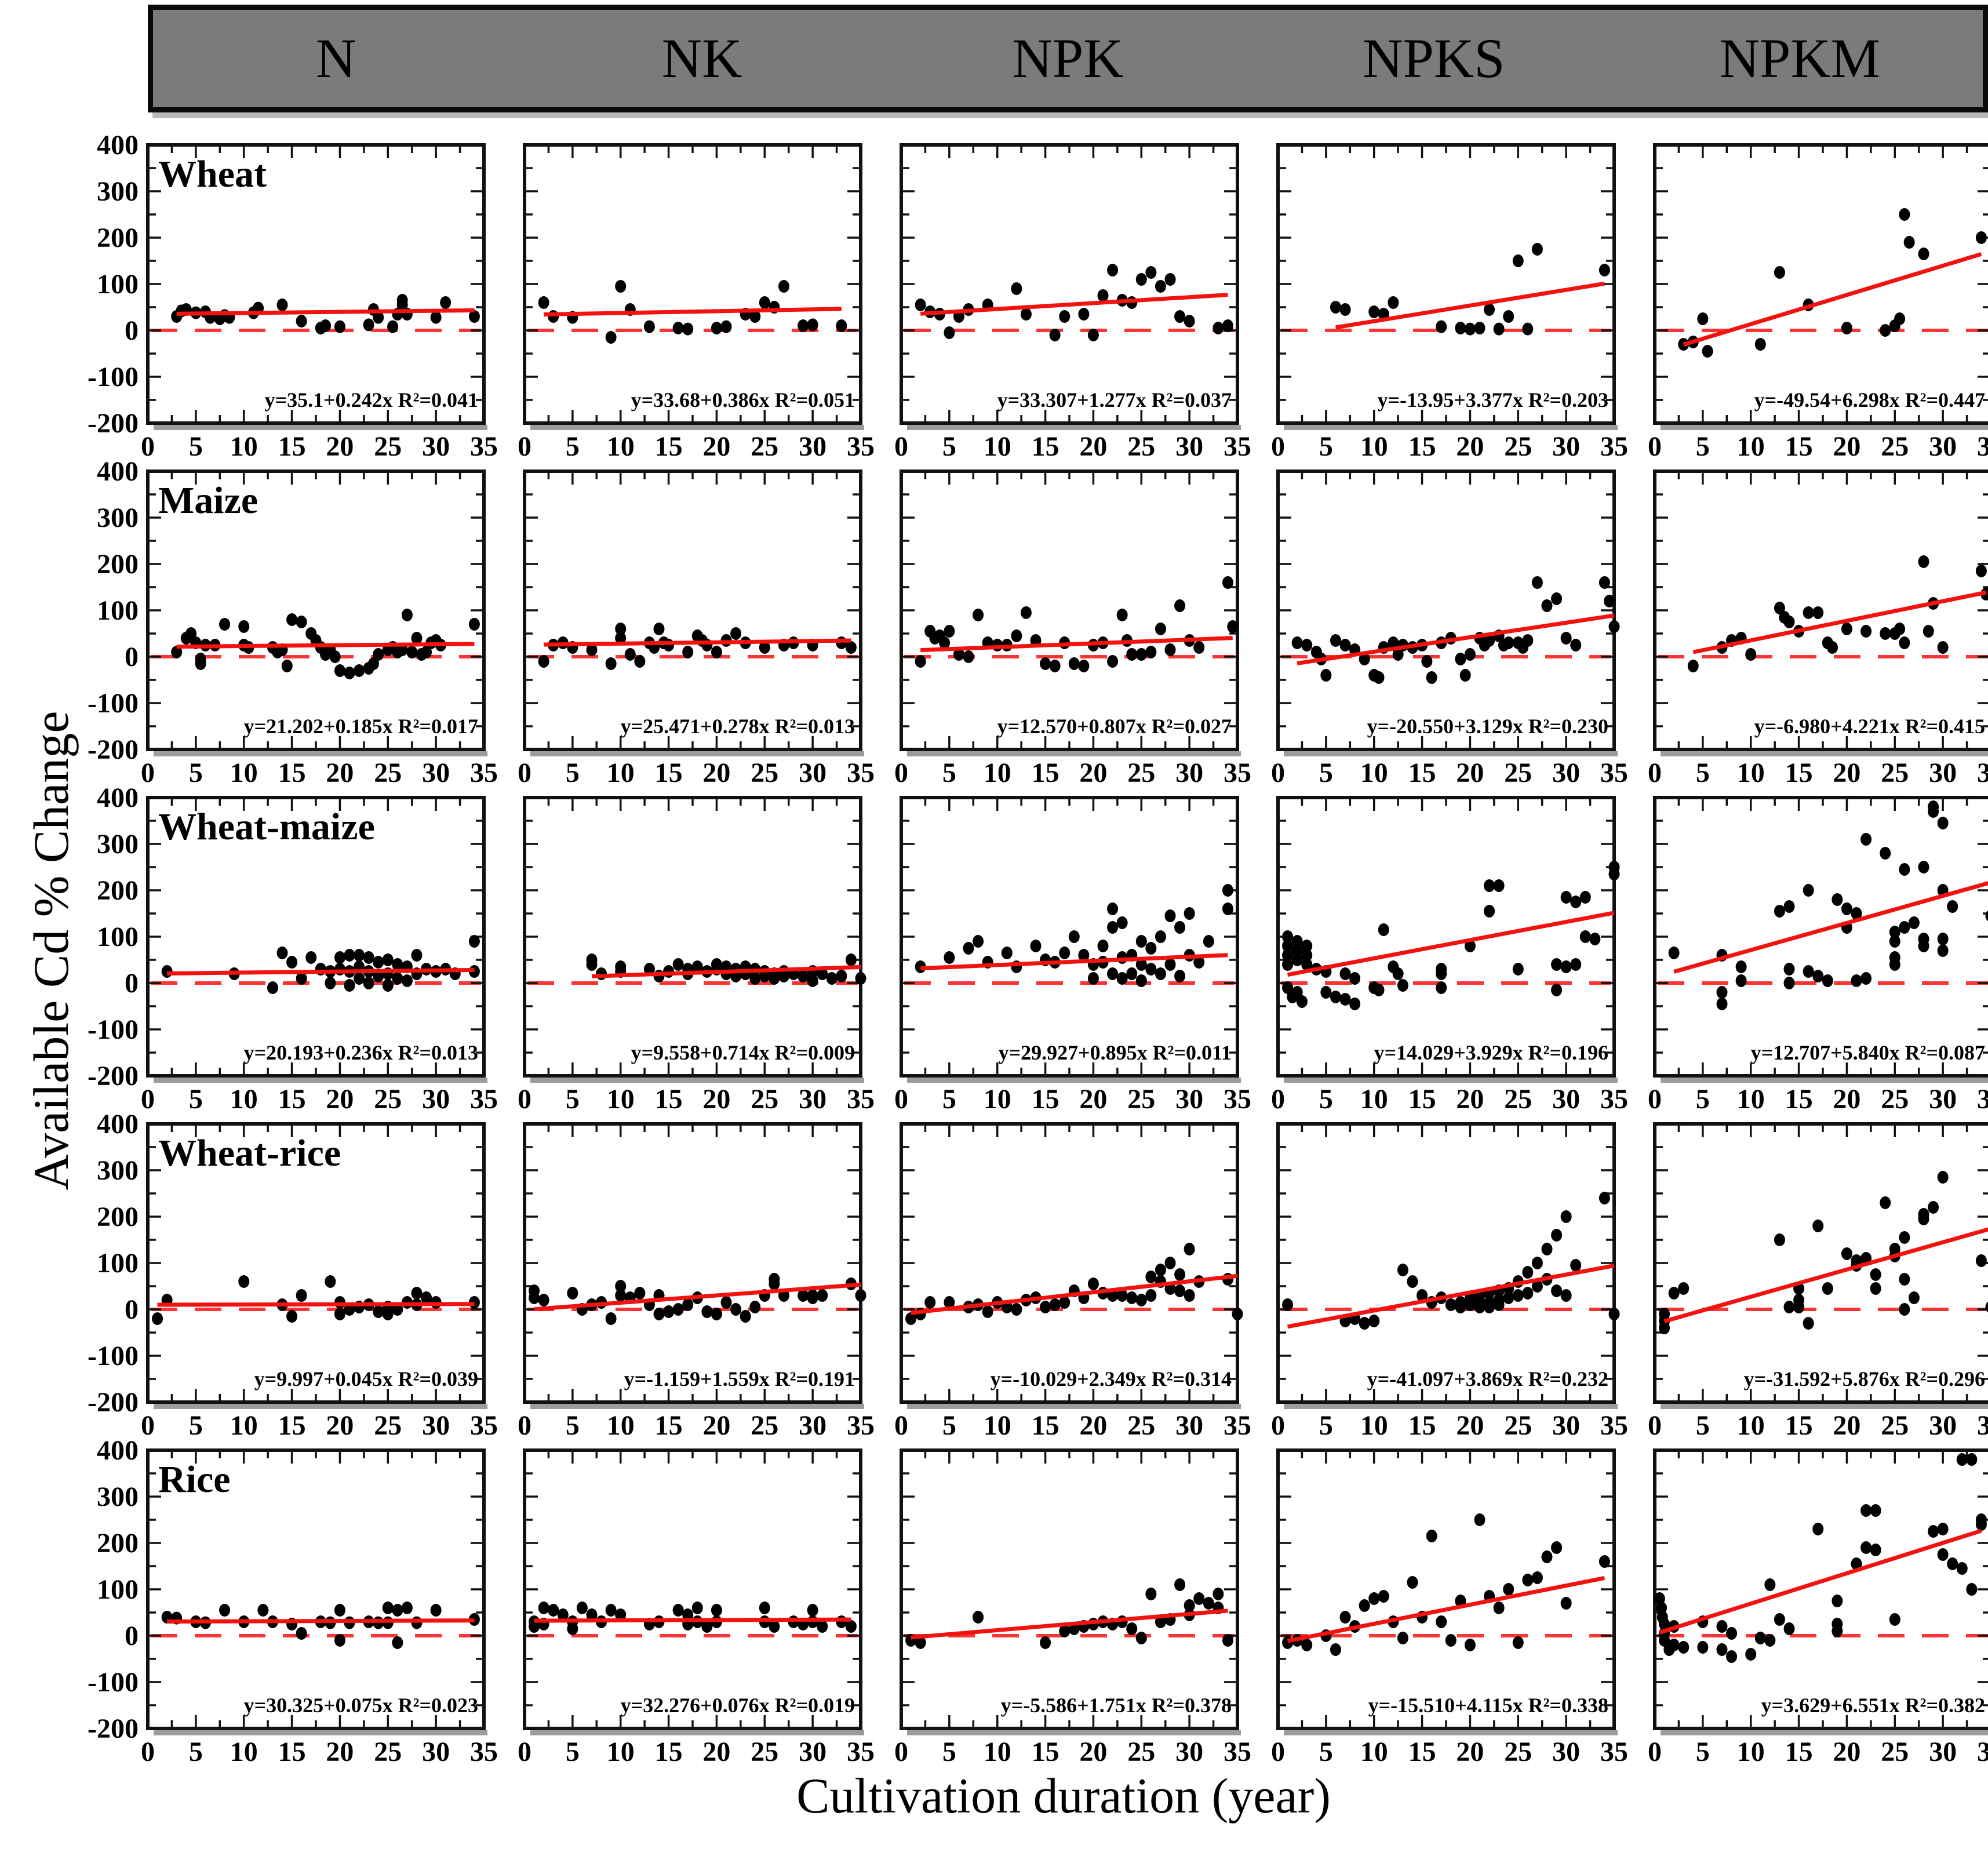  Describe the element at coordinates (669, 1752) in the screenshot. I see `x-tick-label: 15` at that location.